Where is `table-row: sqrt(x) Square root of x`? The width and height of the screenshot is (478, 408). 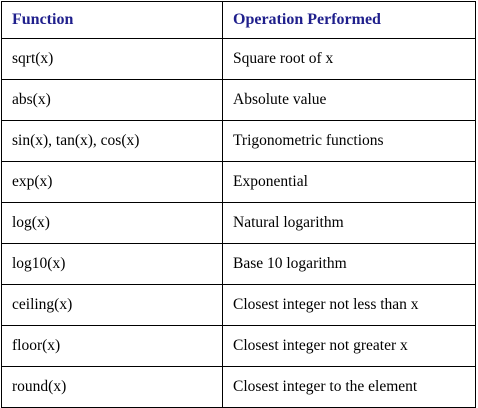 table-row: sqrt(x) Square root of x is located at coordinates (238, 59).